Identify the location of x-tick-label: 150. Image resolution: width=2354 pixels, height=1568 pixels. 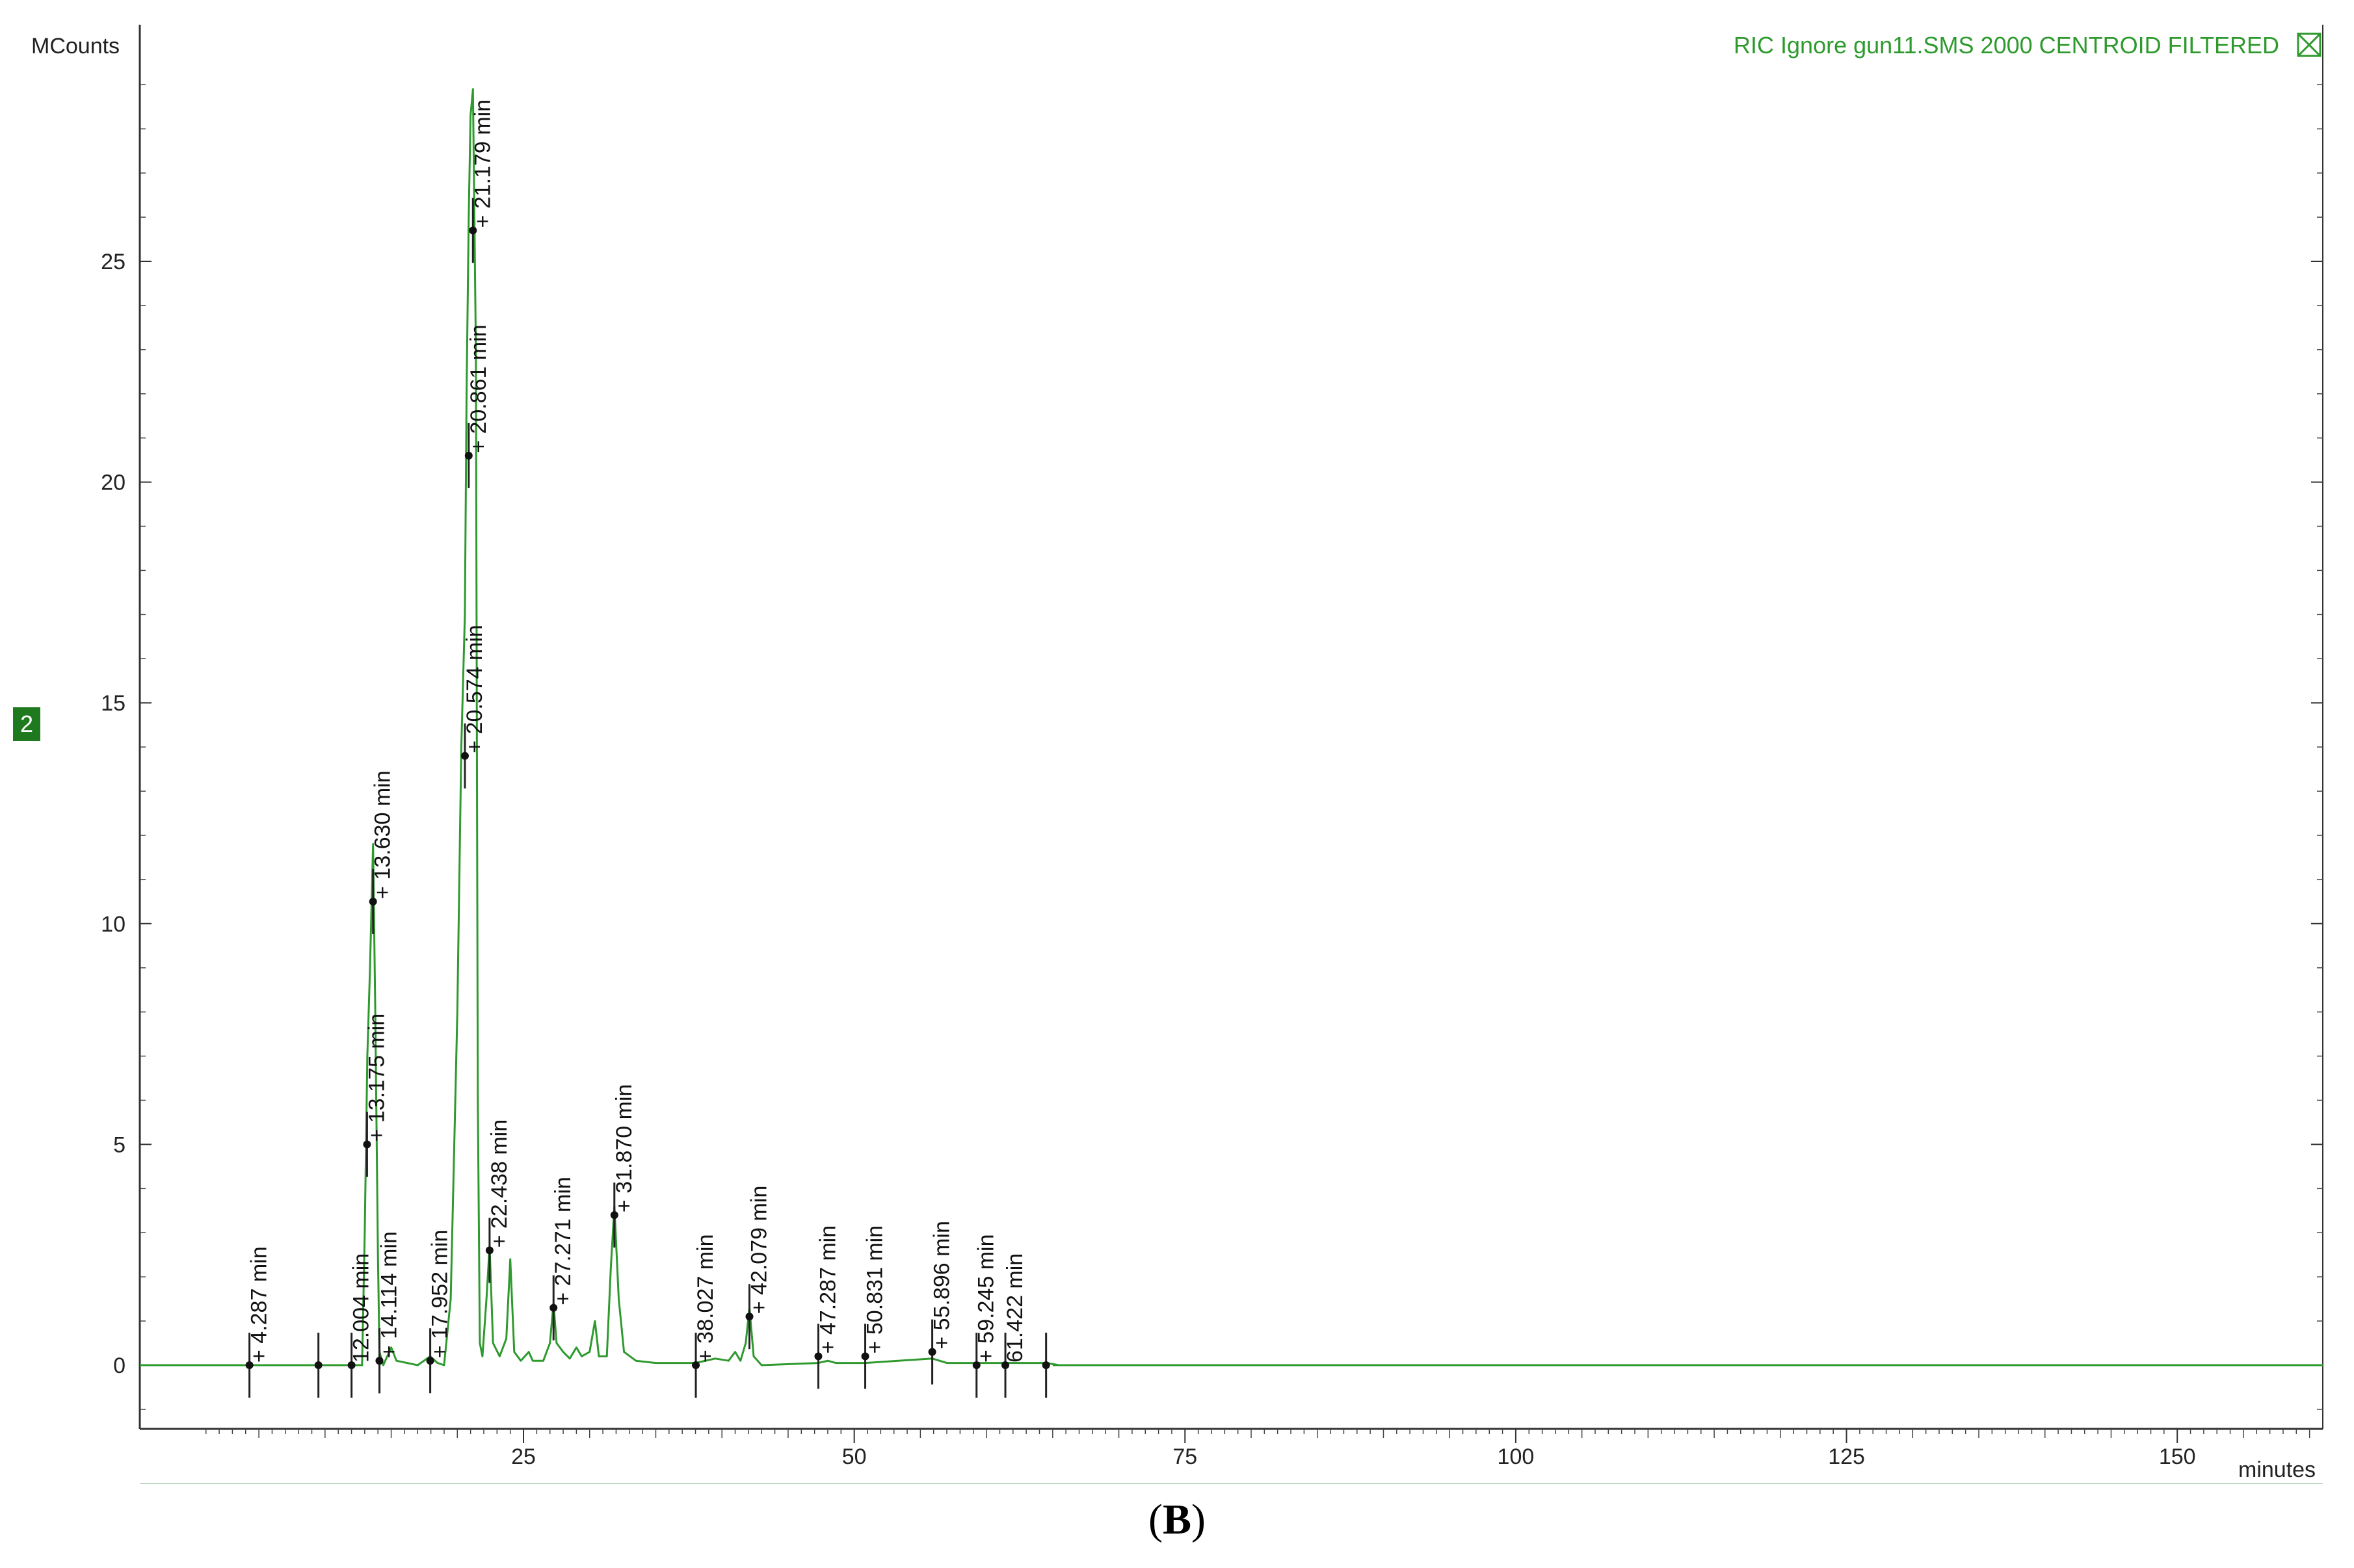
(2177, 1457).